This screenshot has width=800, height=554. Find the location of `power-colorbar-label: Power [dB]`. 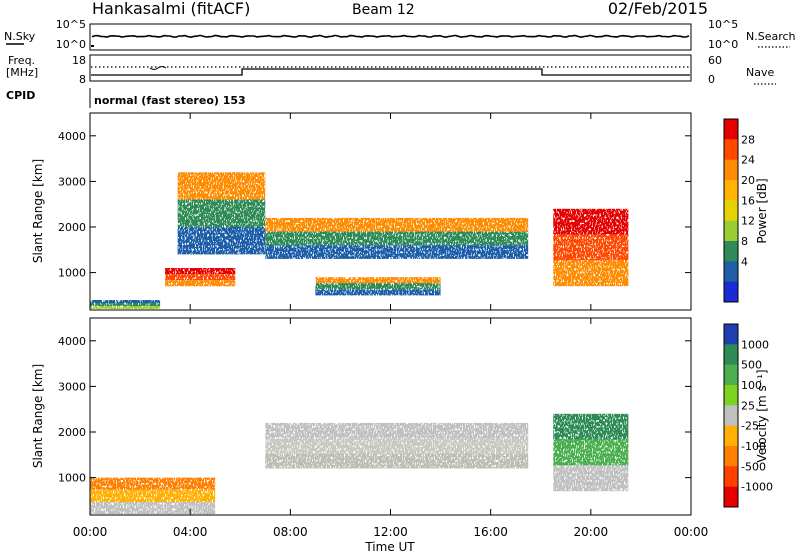

power-colorbar-label: Power [dB] is located at coordinates (762, 210).